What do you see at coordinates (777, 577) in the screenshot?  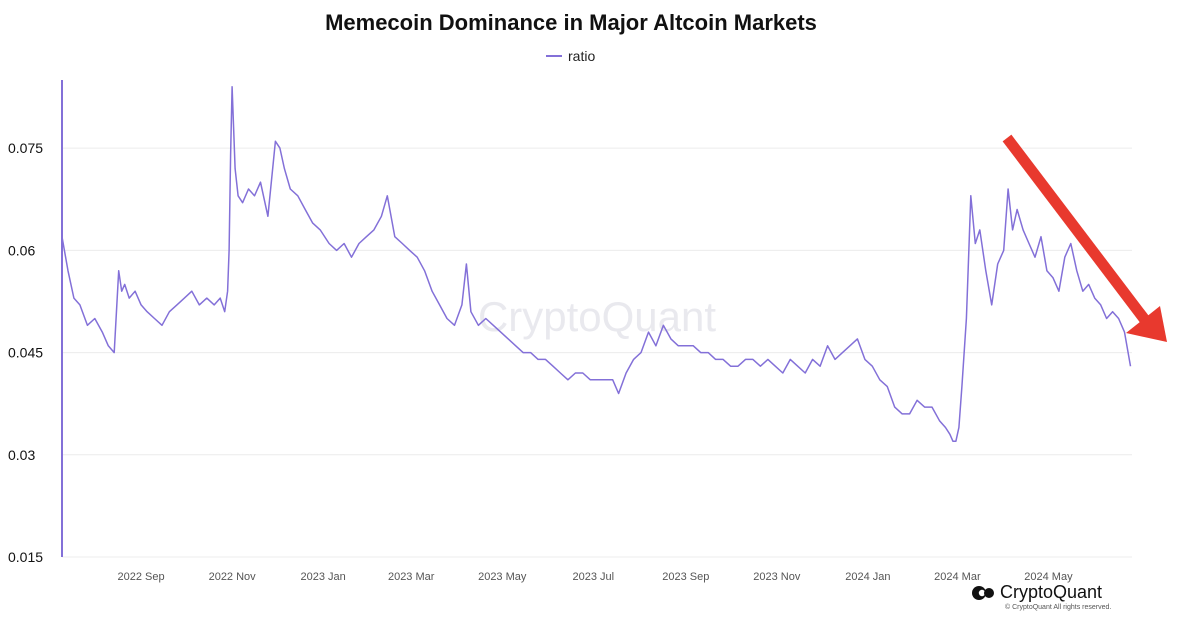 I see `x-tick-label: 2023 Nov` at bounding box center [777, 577].